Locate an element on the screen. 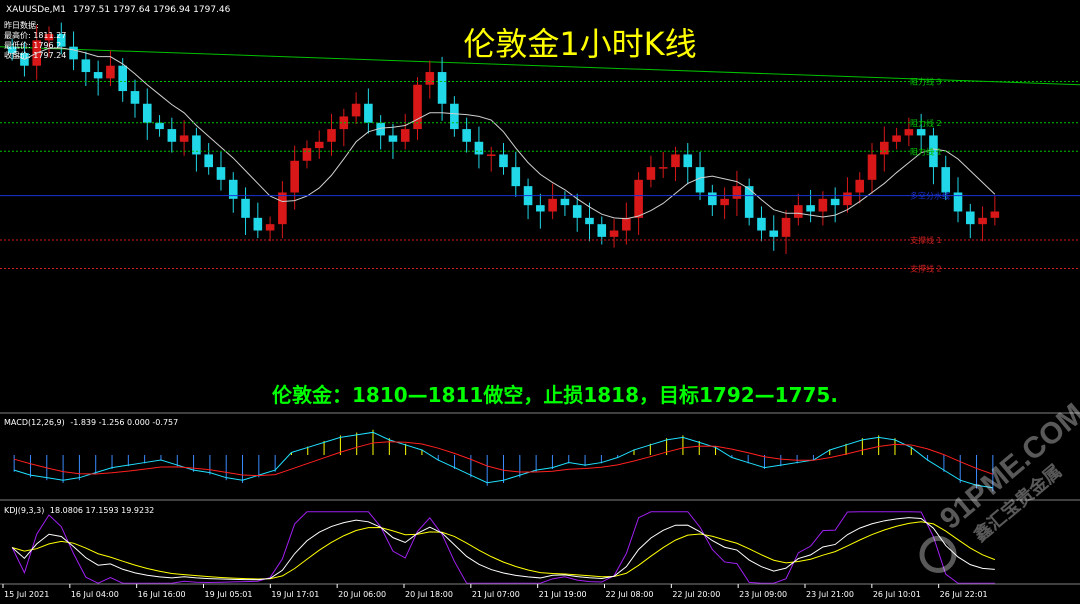  macd-header: MACD(12,26,9) -1.839 -1.256 0.000 -0.757 is located at coordinates (91, 422).